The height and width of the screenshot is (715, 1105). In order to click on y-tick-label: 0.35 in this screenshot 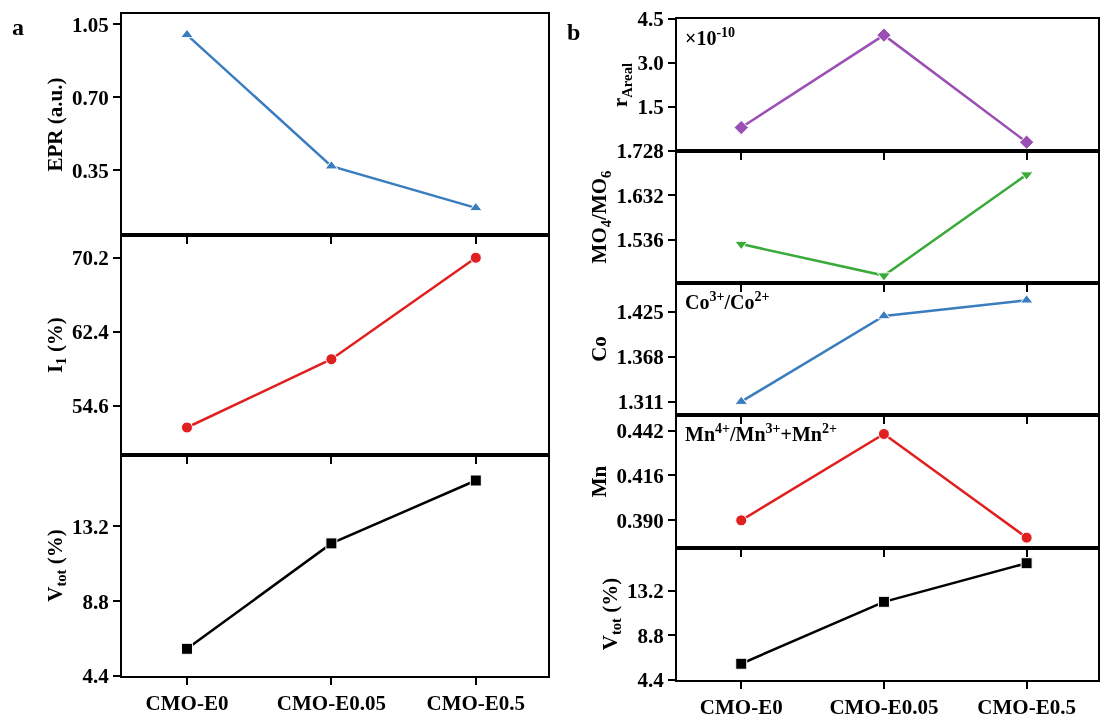, I will do `click(90, 170)`.